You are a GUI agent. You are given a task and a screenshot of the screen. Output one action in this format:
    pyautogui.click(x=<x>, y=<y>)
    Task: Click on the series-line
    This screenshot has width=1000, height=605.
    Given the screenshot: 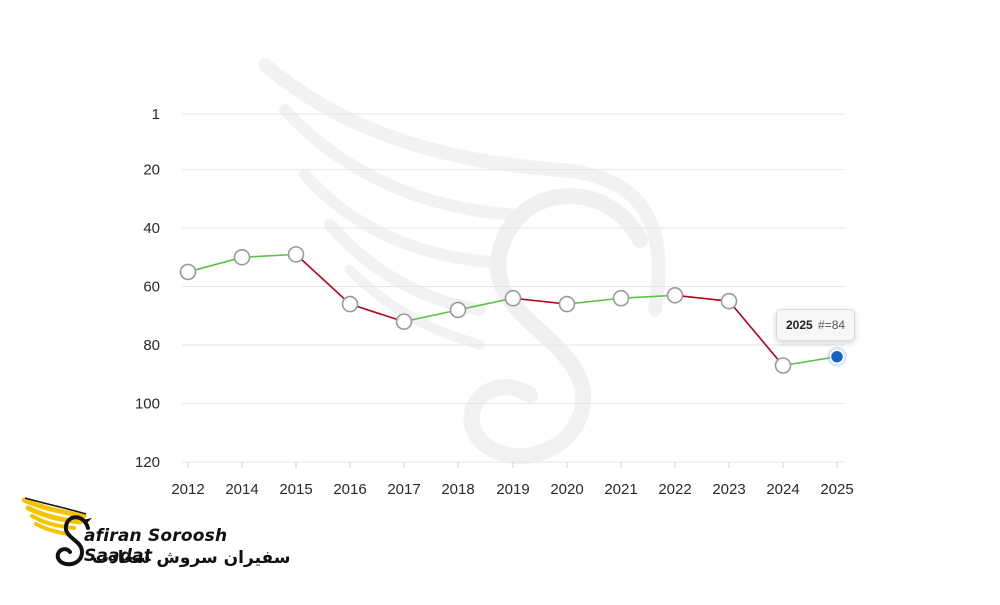 What is the action you would take?
    pyautogui.click(x=512, y=310)
    